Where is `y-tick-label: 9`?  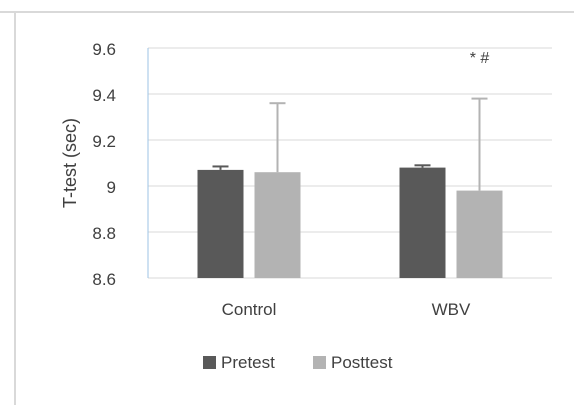
y-tick-label: 9 is located at coordinates (111, 187).